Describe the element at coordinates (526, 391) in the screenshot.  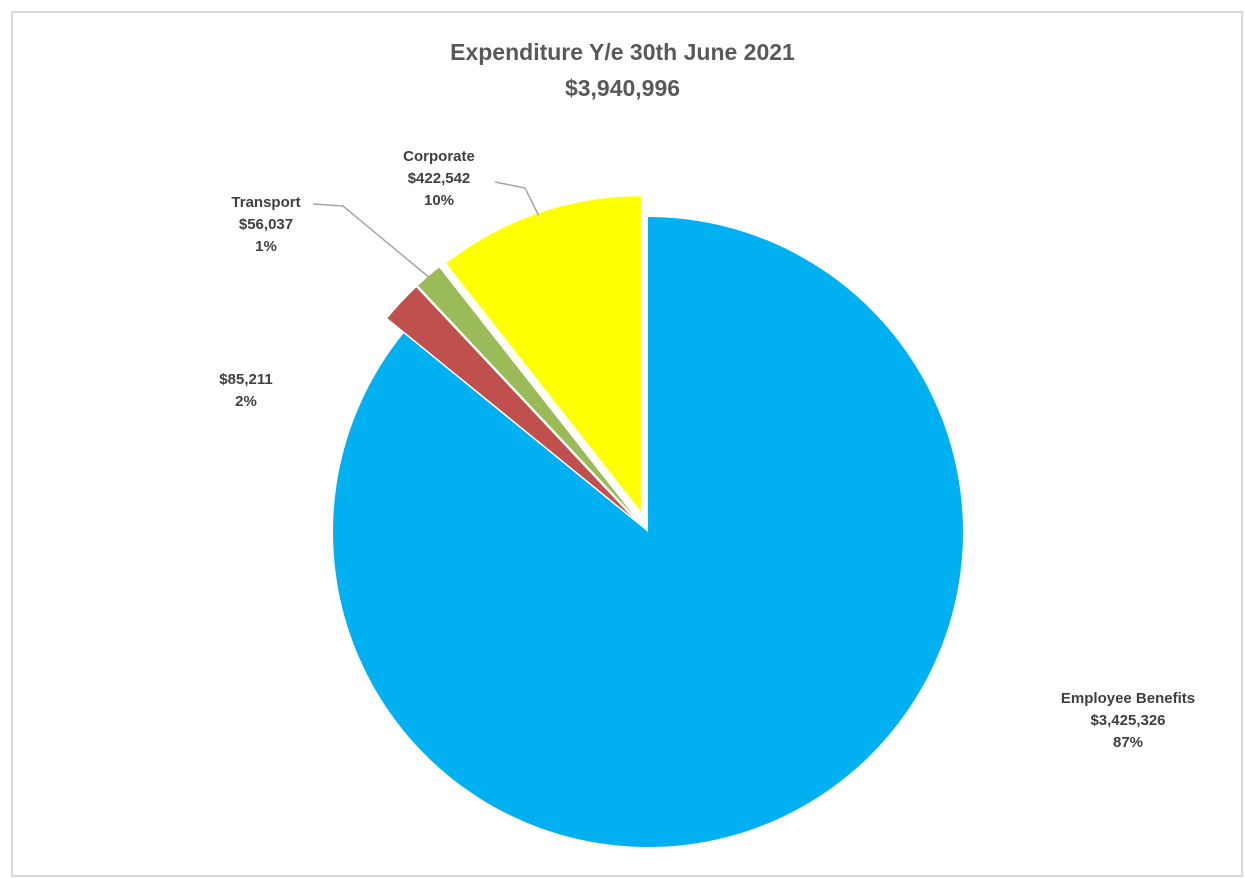
I see `pie-slice-transport` at that location.